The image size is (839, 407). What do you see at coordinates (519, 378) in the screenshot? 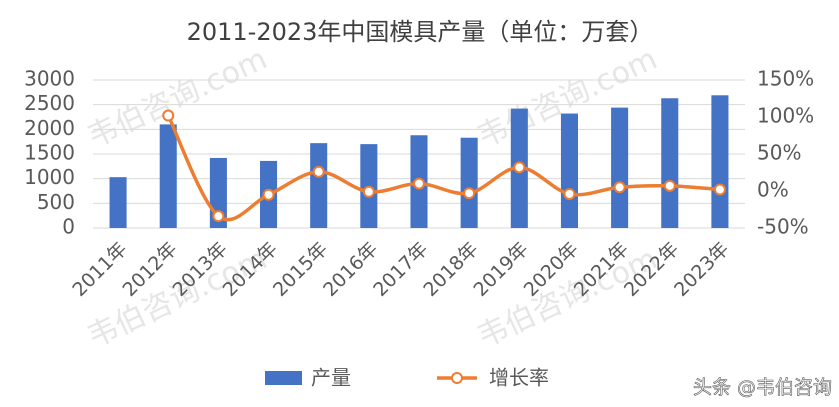
I see `legend-label: 增长率` at bounding box center [519, 378].